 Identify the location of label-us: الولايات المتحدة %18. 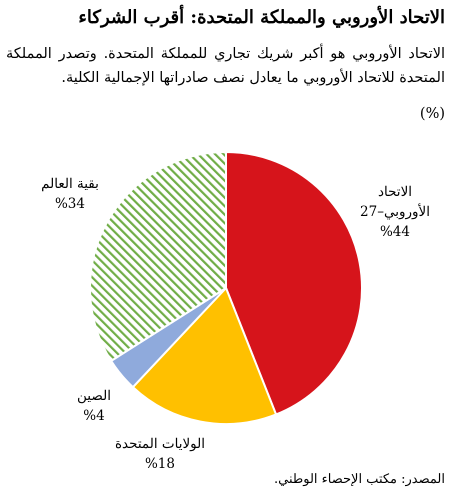
(160, 454).